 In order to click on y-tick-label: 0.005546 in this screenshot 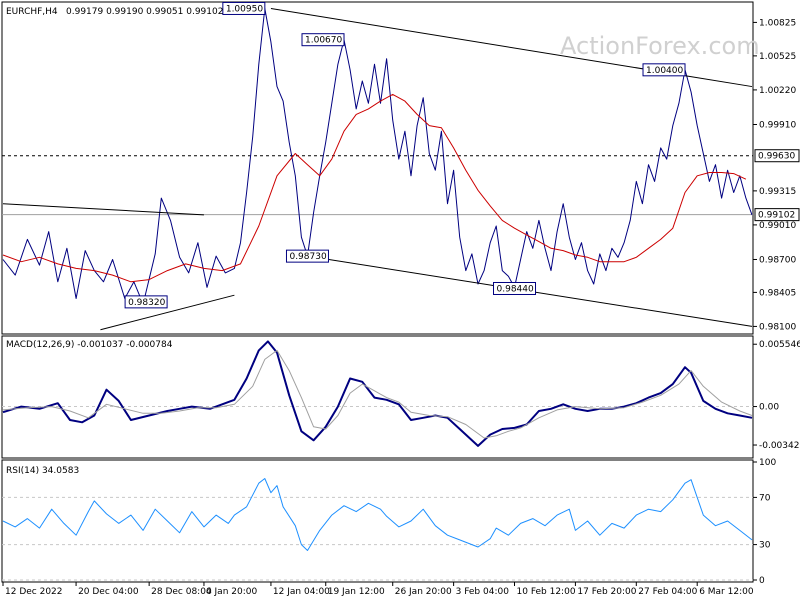, I will do `click(779, 345)`.